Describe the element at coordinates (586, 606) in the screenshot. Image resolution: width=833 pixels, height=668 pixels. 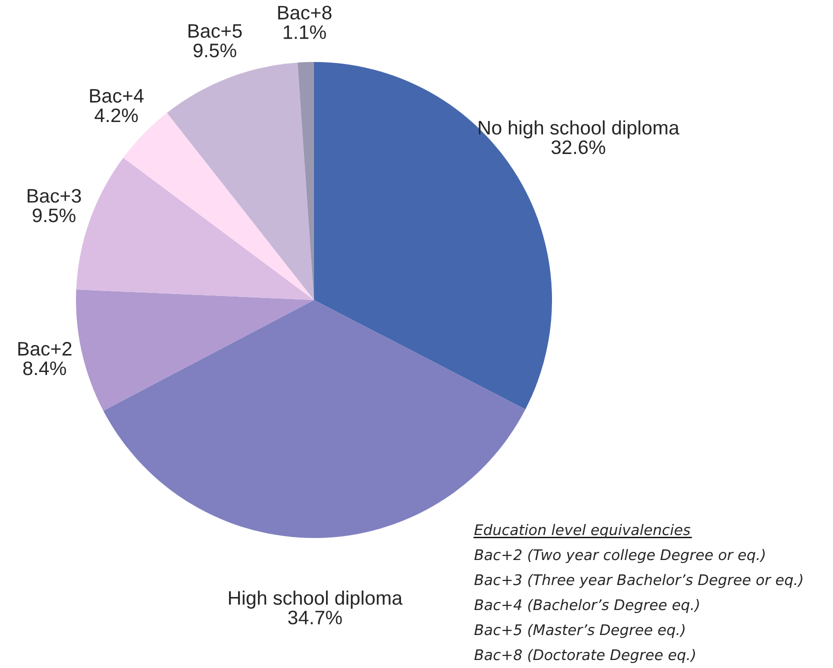
I see `text: Bac+4 (Bachelor’s Degree eq.)` at that location.